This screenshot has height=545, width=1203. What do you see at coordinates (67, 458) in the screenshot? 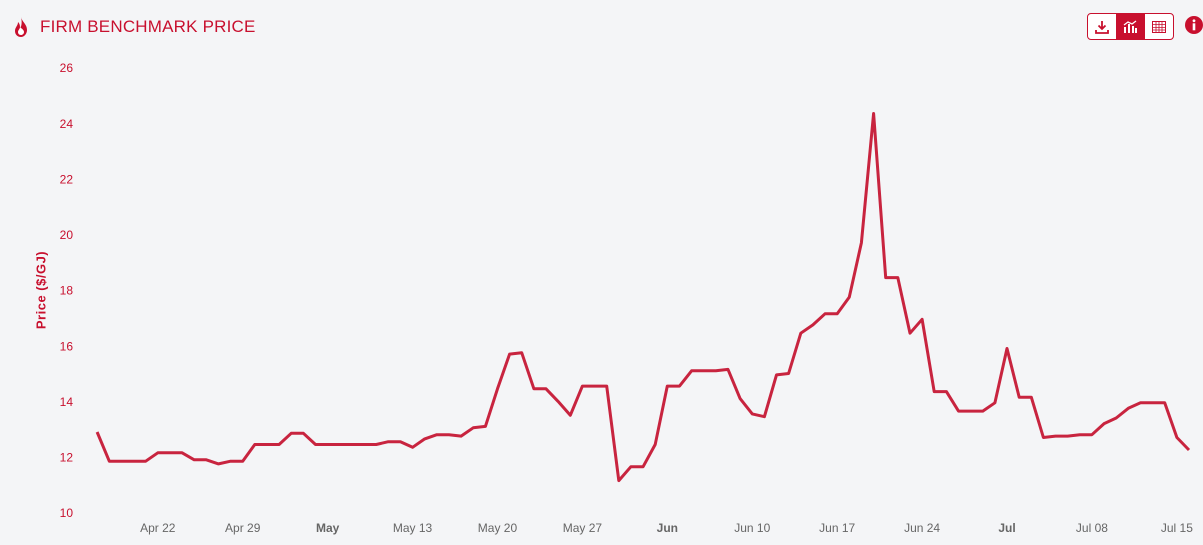
I see `y-tick-label: 12` at bounding box center [67, 458].